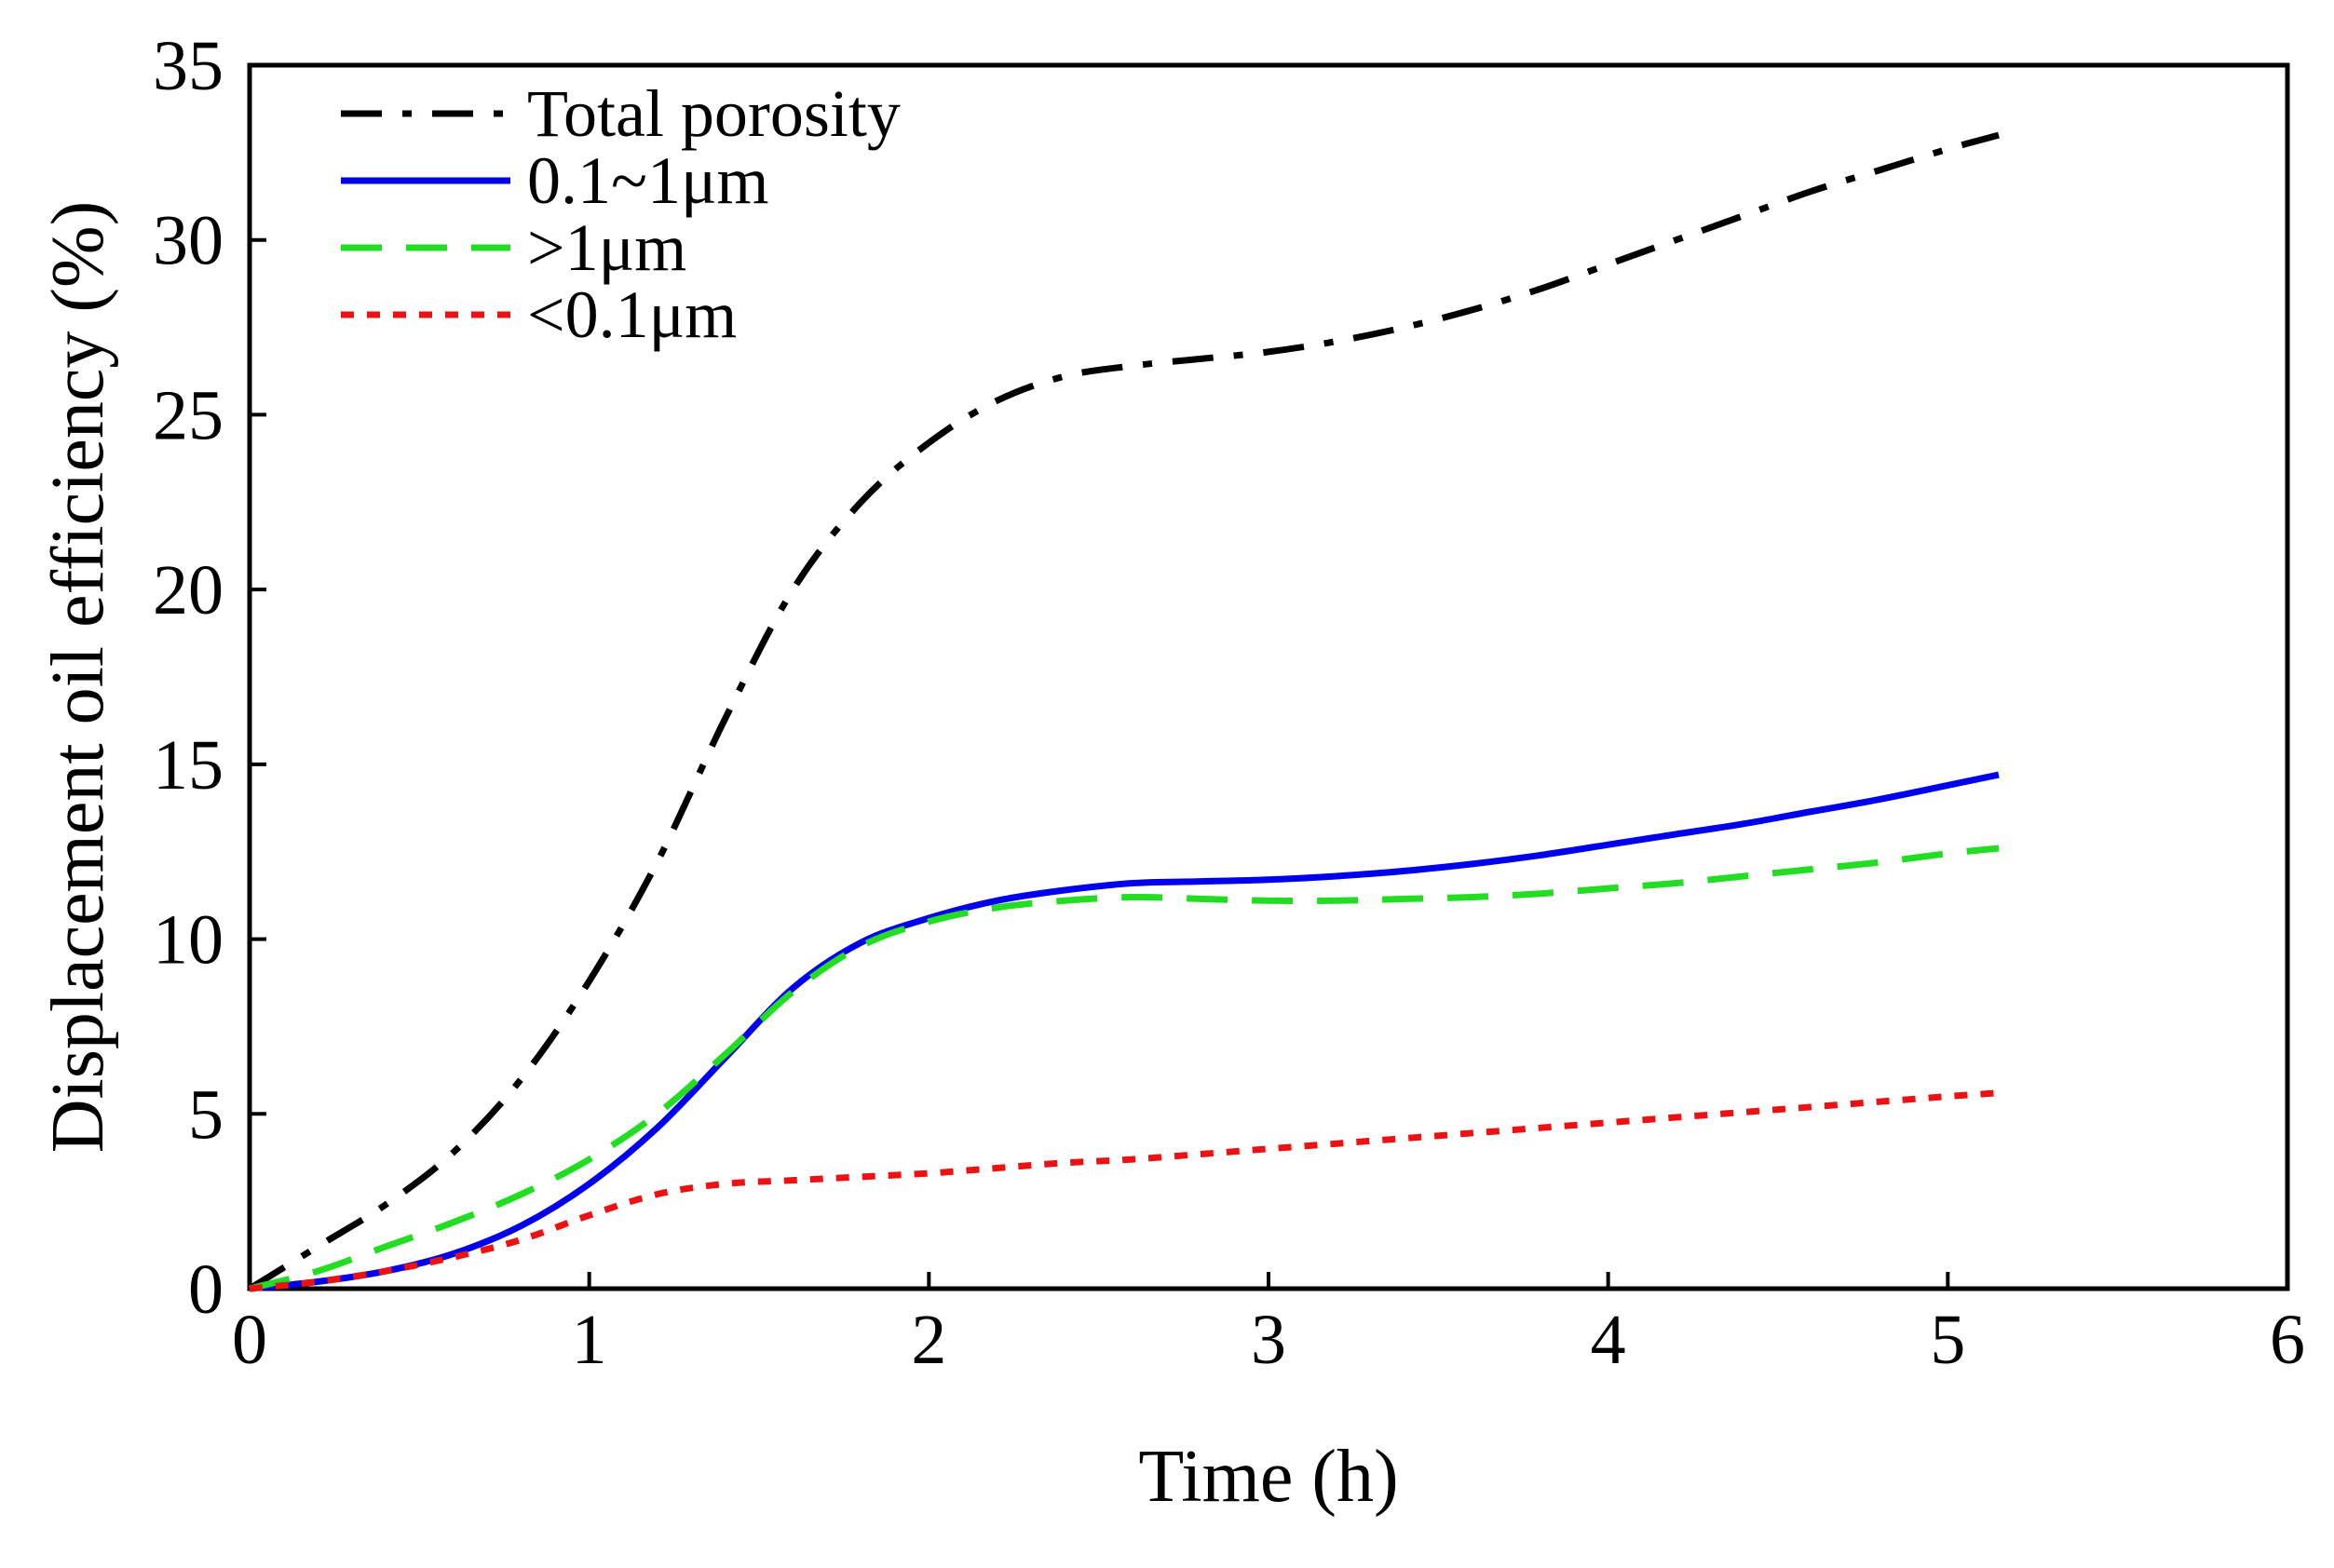 The image size is (2334, 1568). I want to click on y-tick-label: 10, so click(188, 940).